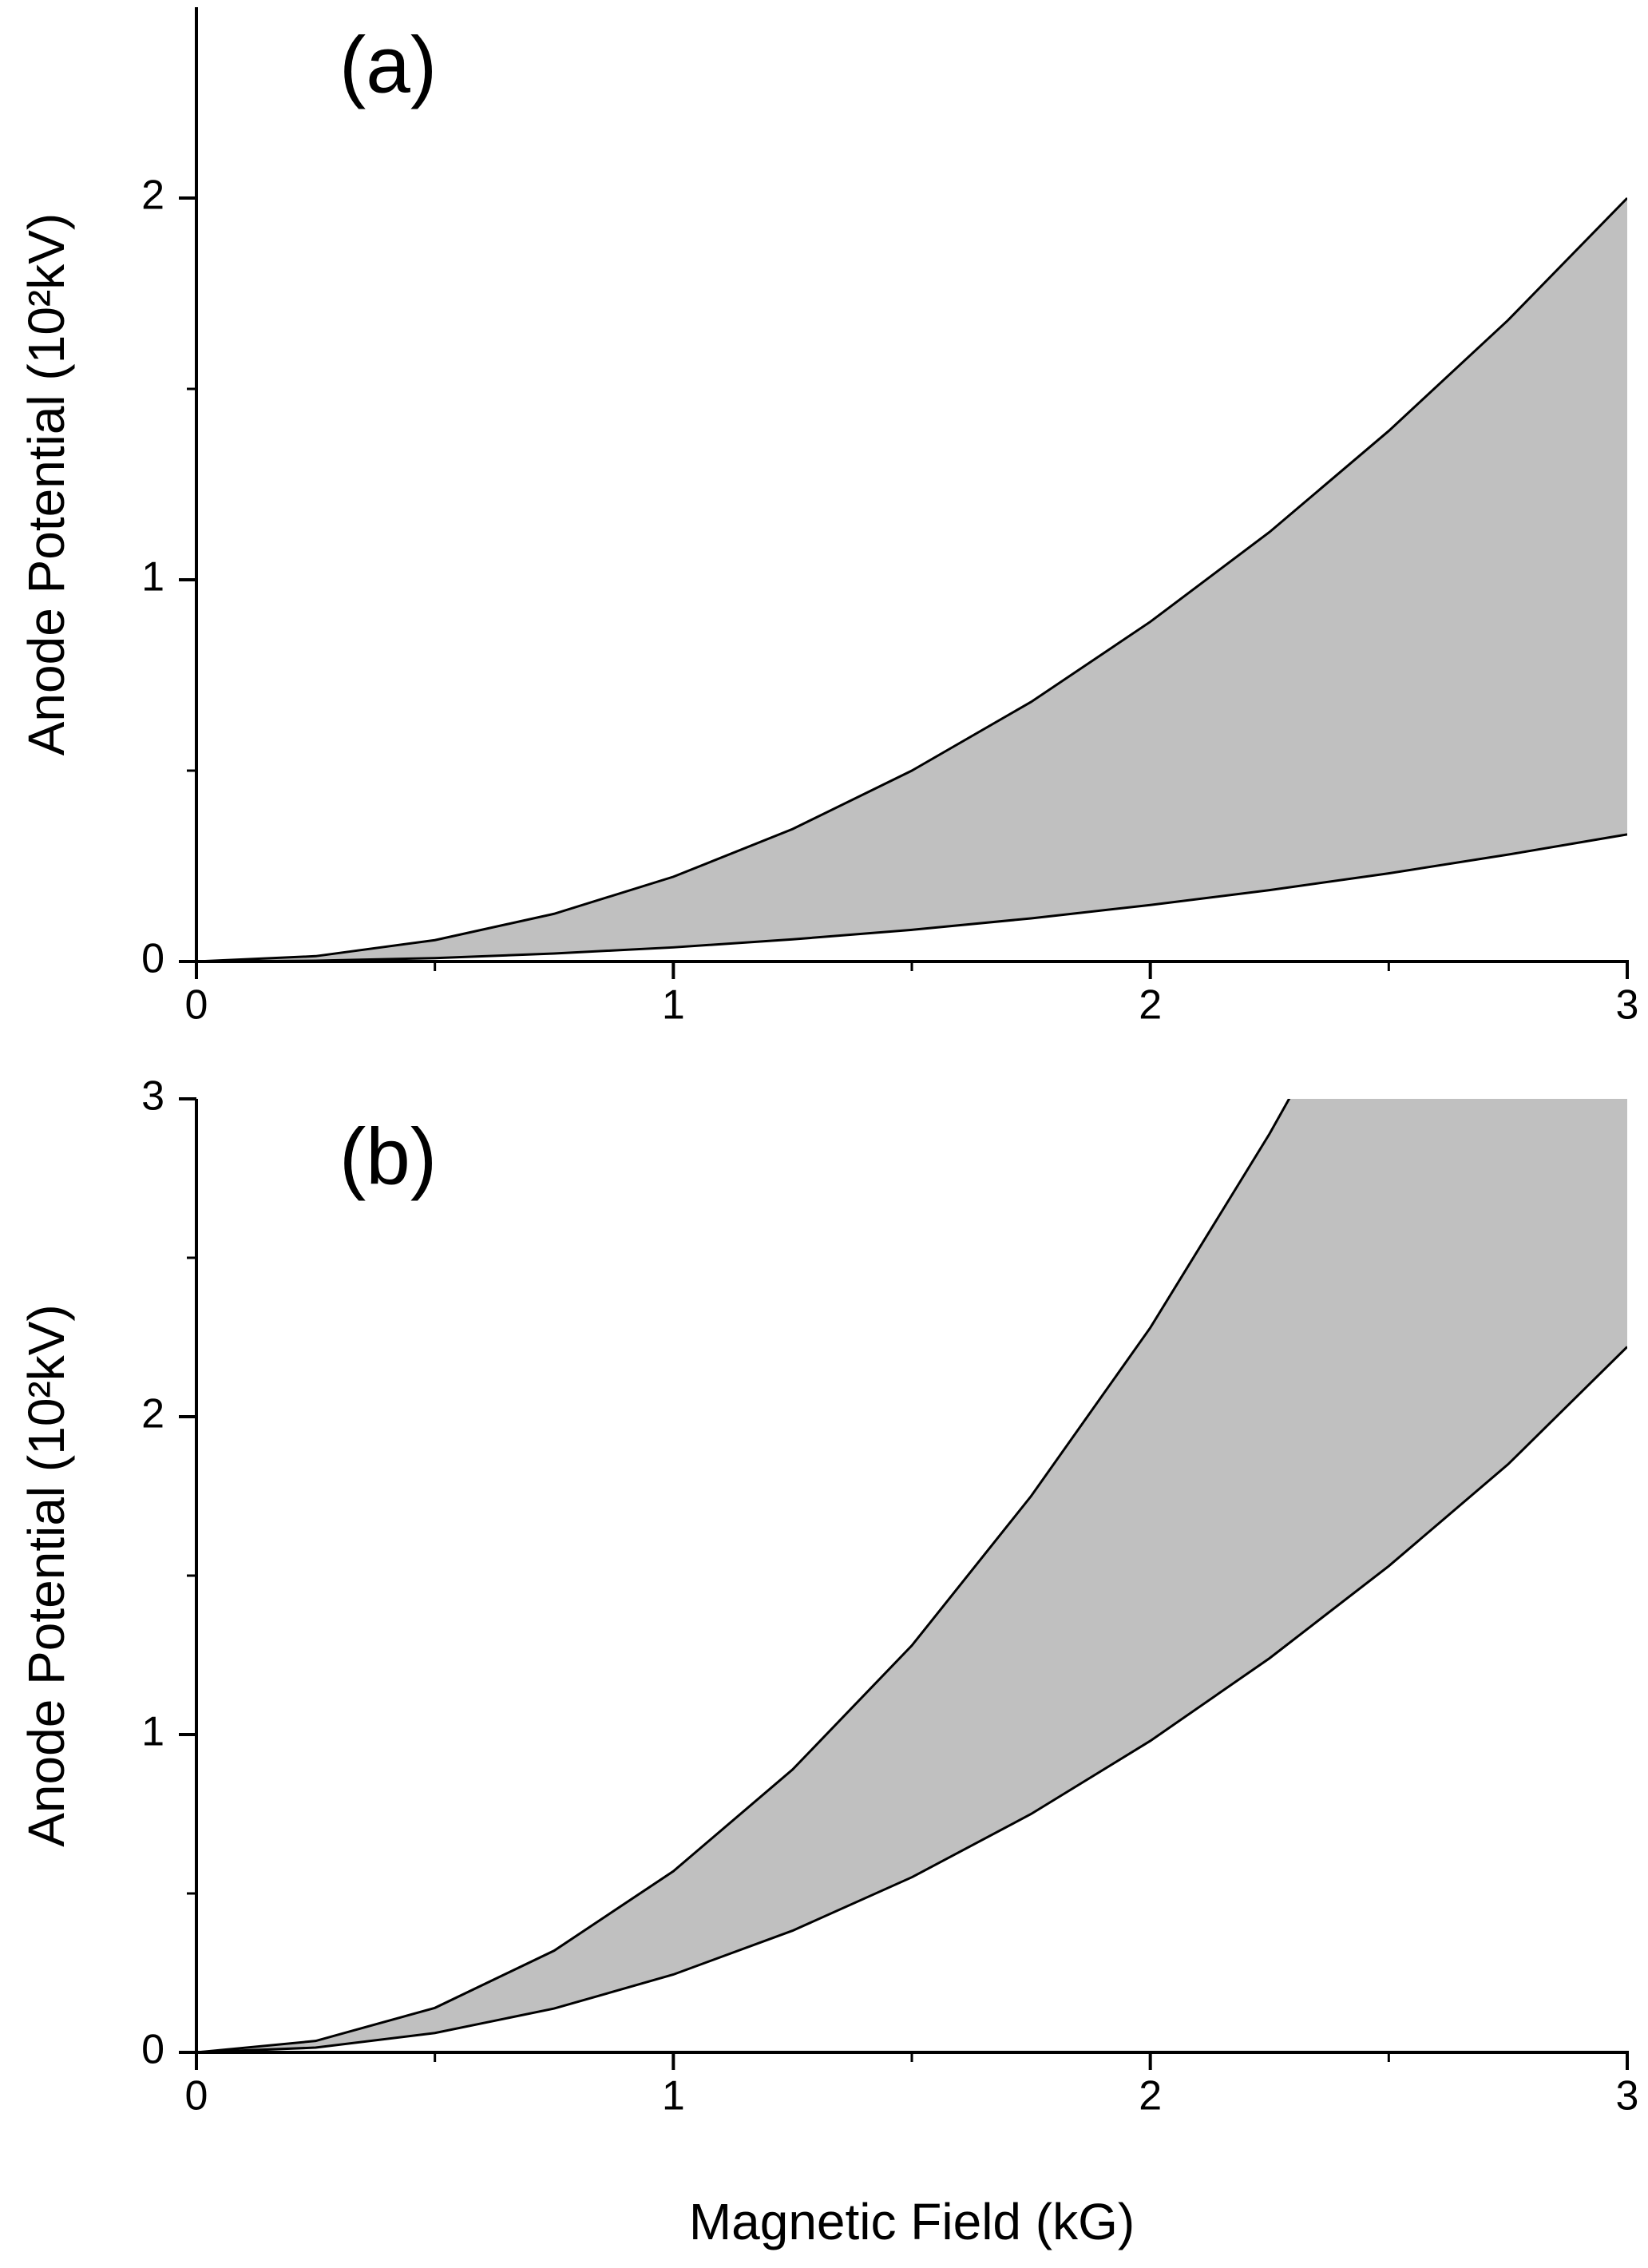  Describe the element at coordinates (911, 897) in the screenshot. I see `lower-line` at that location.